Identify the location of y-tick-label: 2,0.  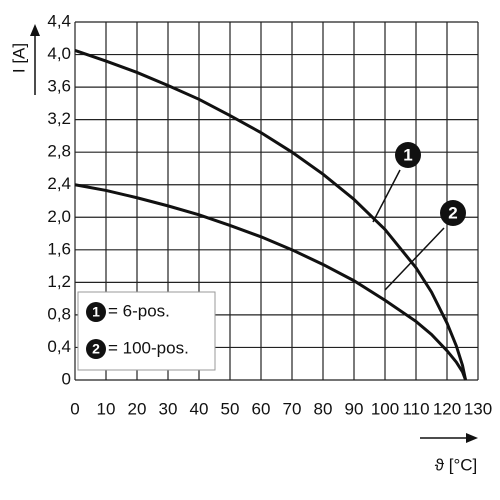
(59, 216).